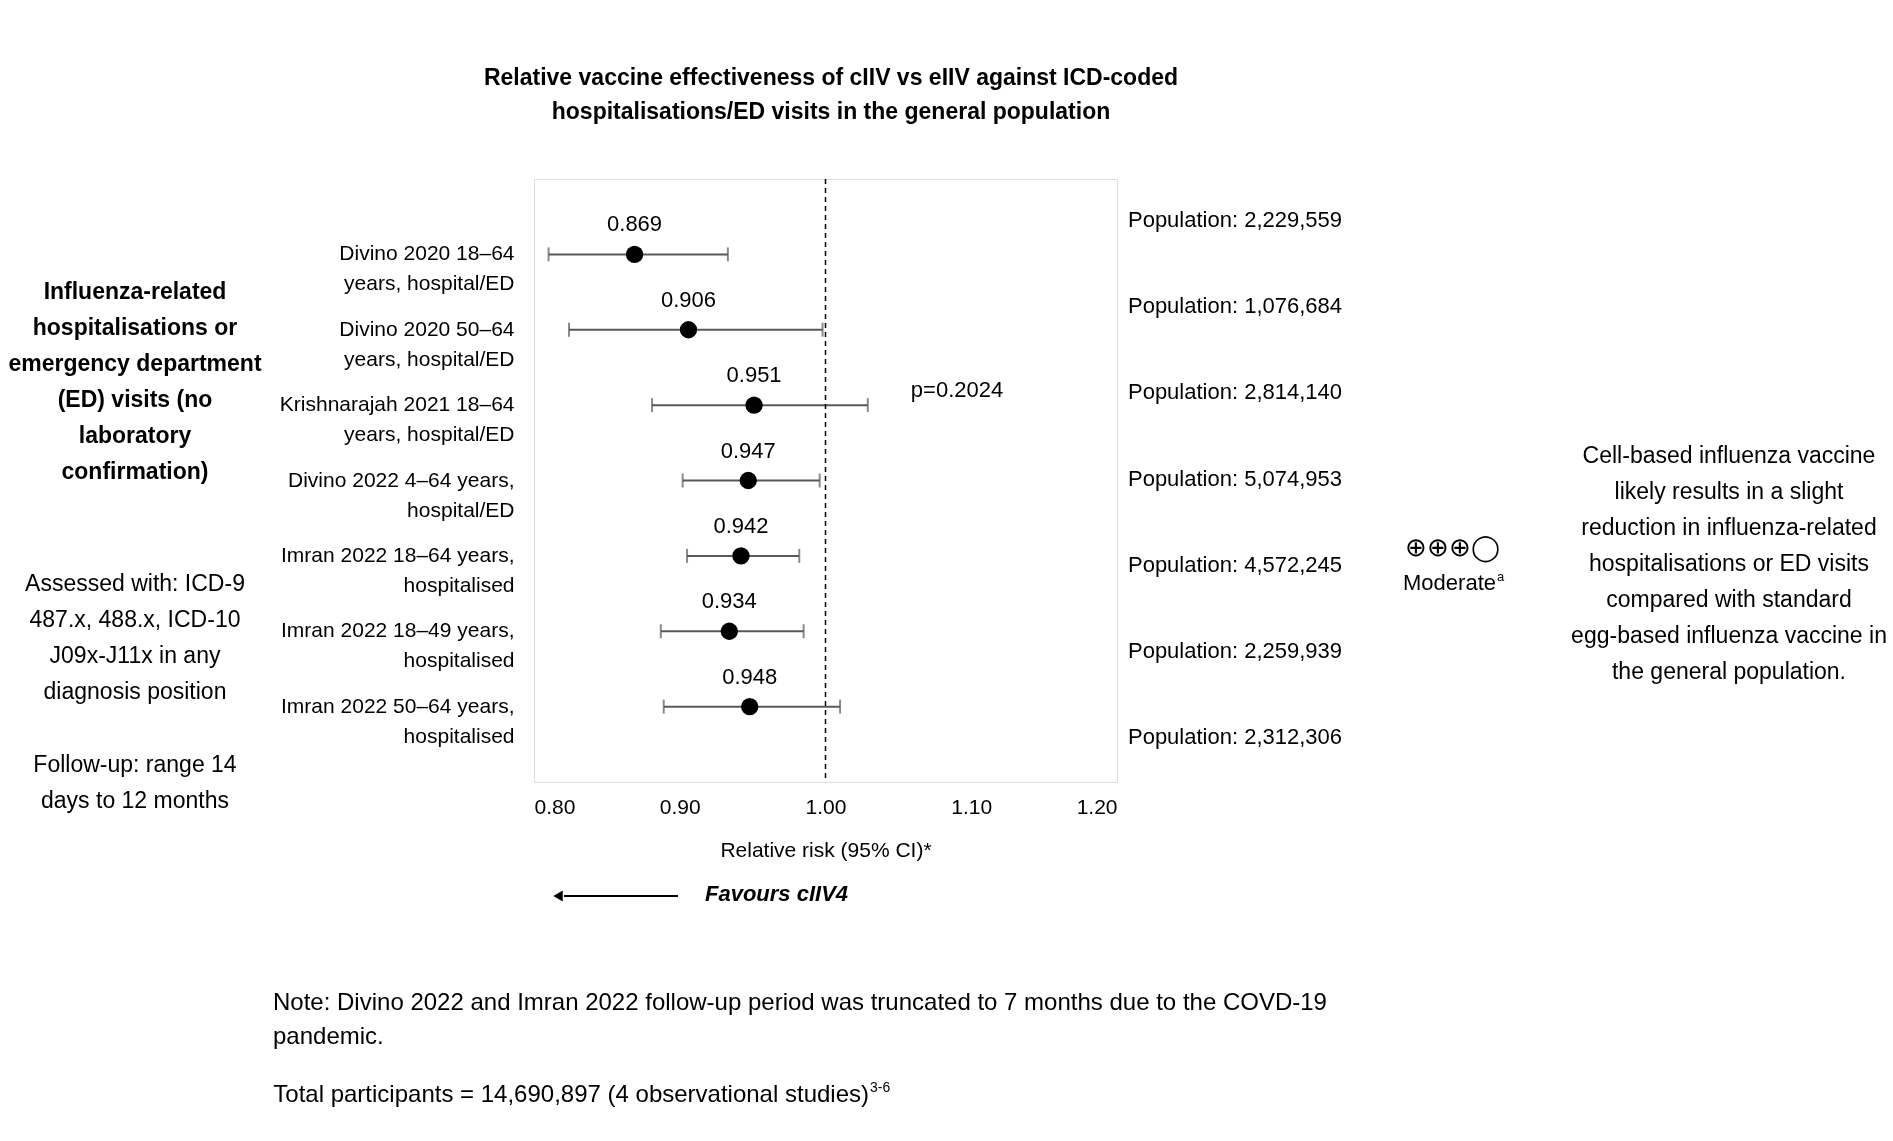  What do you see at coordinates (1235, 220) in the screenshot?
I see `text: Population: 2,229,559` at bounding box center [1235, 220].